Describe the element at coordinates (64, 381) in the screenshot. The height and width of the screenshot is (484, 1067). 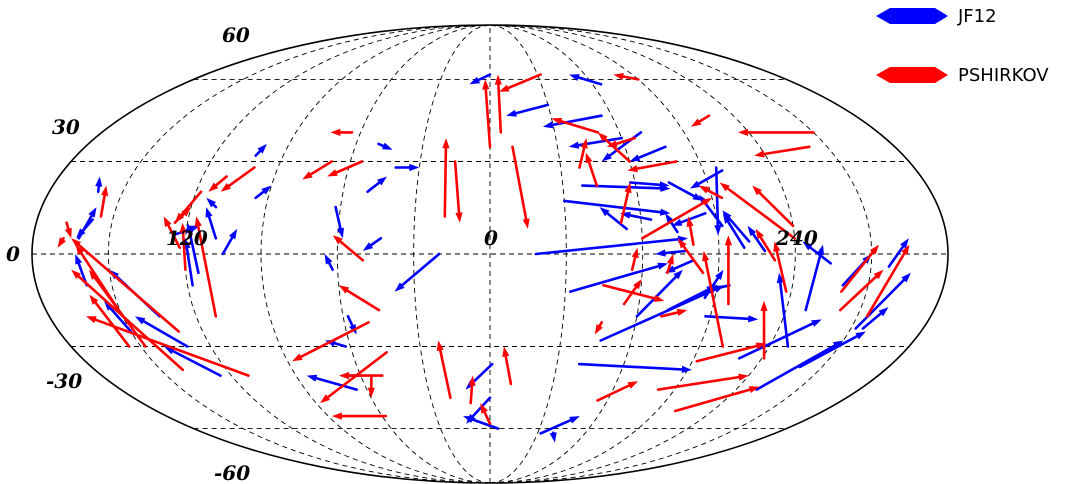
I see `tick-label-lat-neg30: -30` at that location.